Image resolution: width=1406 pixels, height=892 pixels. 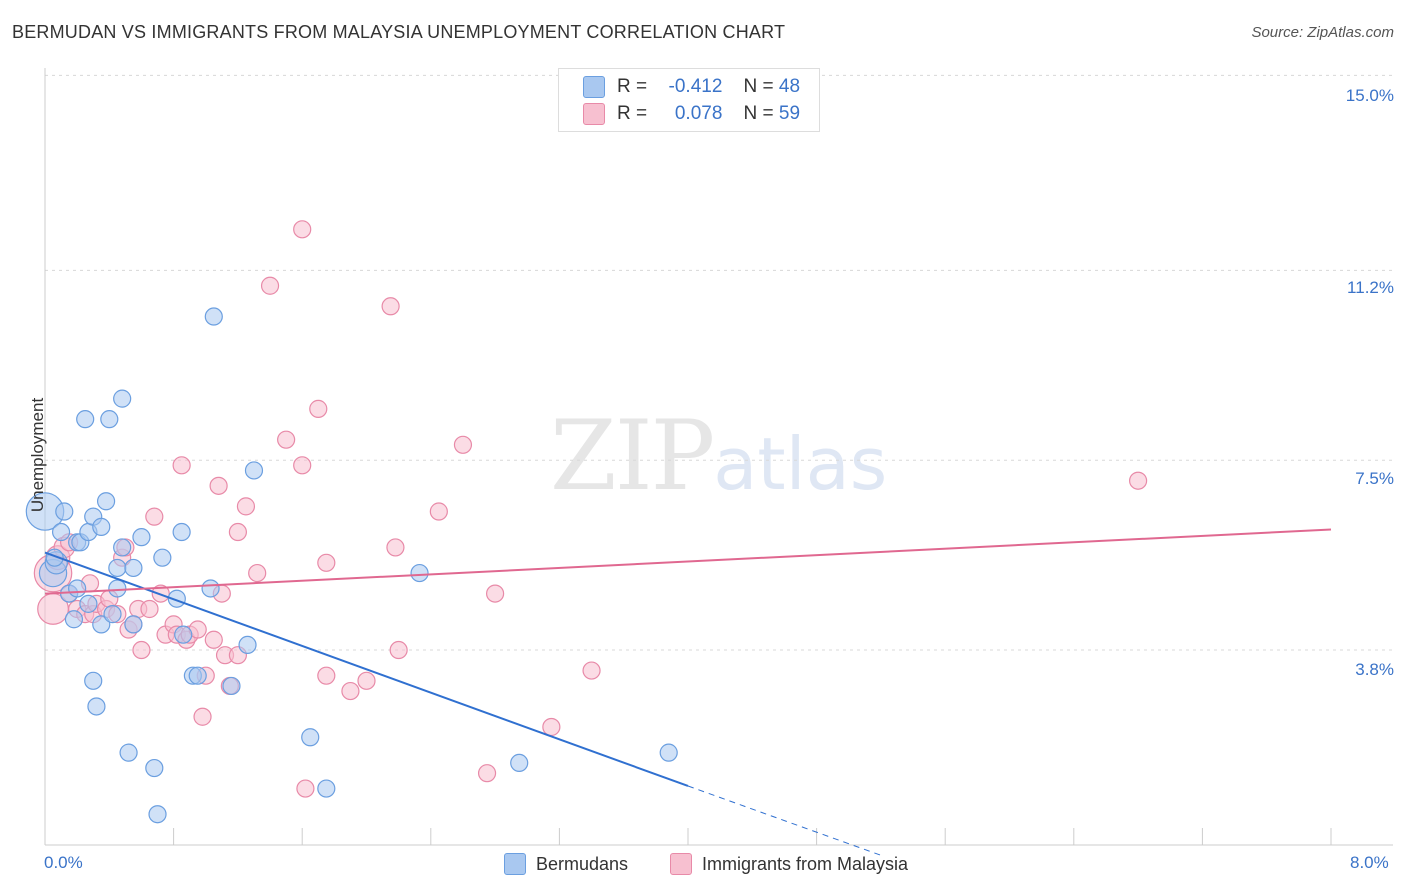 I want to click on y-tick-label: 11.2%, so click(x=1370, y=287).